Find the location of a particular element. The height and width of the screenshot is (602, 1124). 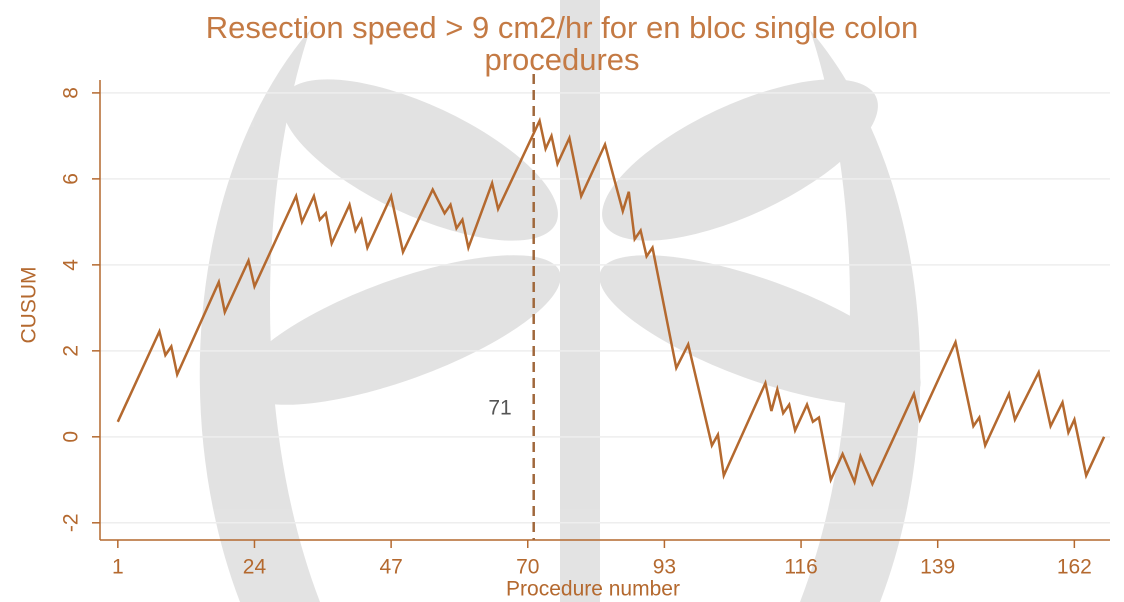

y-tick-label: 2 is located at coordinates (71, 351).